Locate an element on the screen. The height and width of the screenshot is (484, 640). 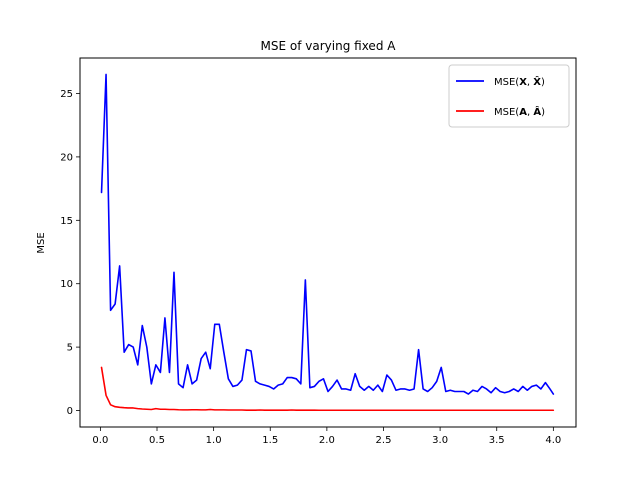
y-tick-label: 15 is located at coordinates (66, 221).